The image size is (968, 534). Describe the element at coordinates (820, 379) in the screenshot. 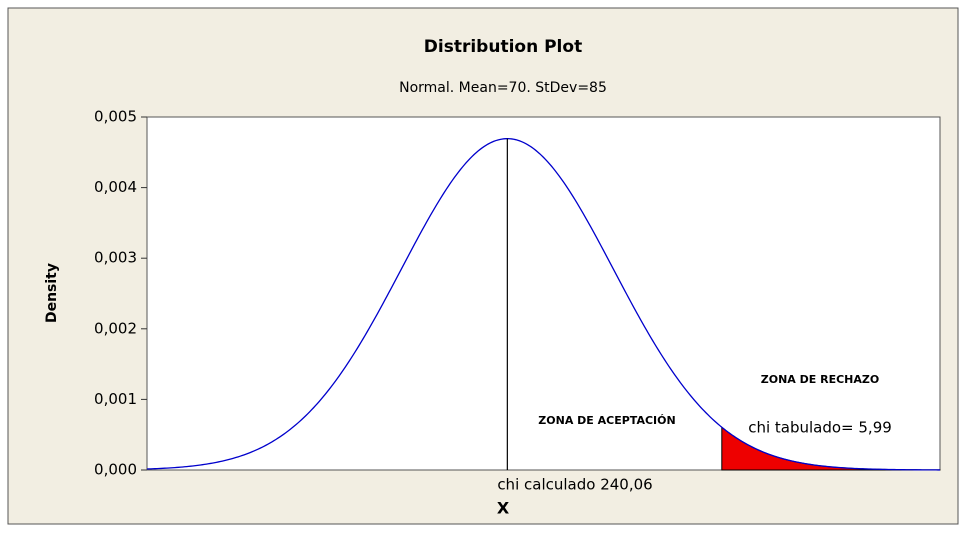

I see `annotation: ZONA DE RECHAZO` at that location.